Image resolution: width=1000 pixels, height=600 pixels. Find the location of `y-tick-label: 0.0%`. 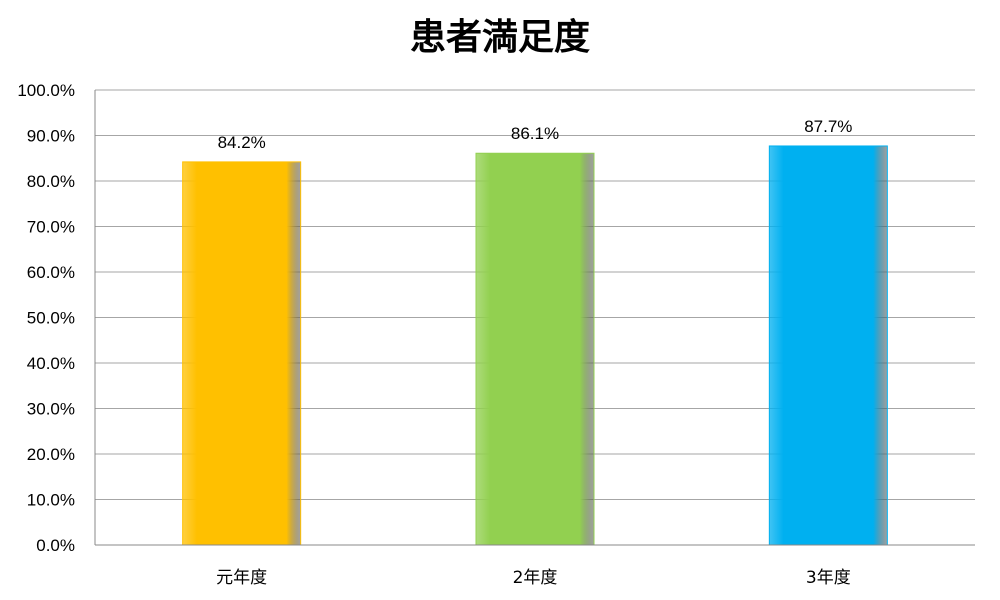

y-tick-label: 0.0% is located at coordinates (55, 545).